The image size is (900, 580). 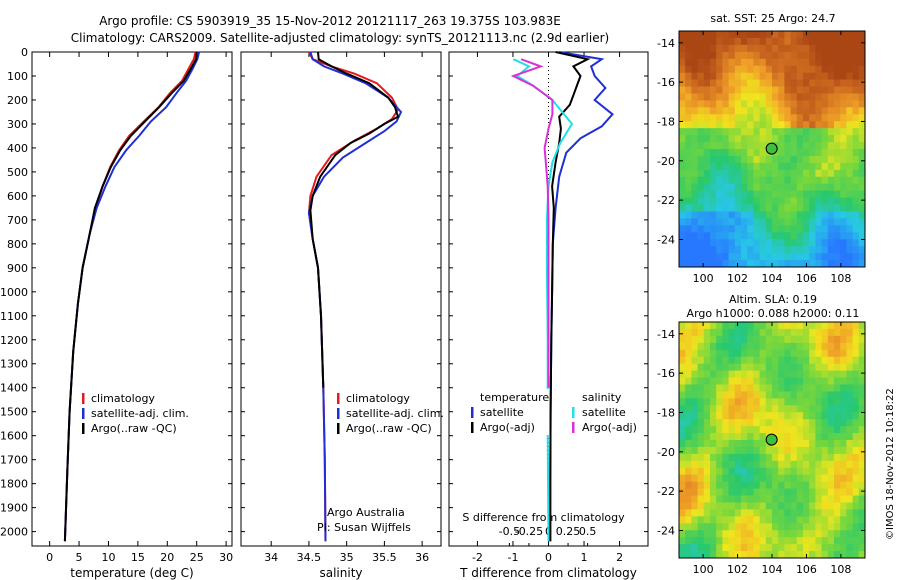 What do you see at coordinates (340, 573) in the screenshot?
I see `x-axis-label: salinity` at bounding box center [340, 573].